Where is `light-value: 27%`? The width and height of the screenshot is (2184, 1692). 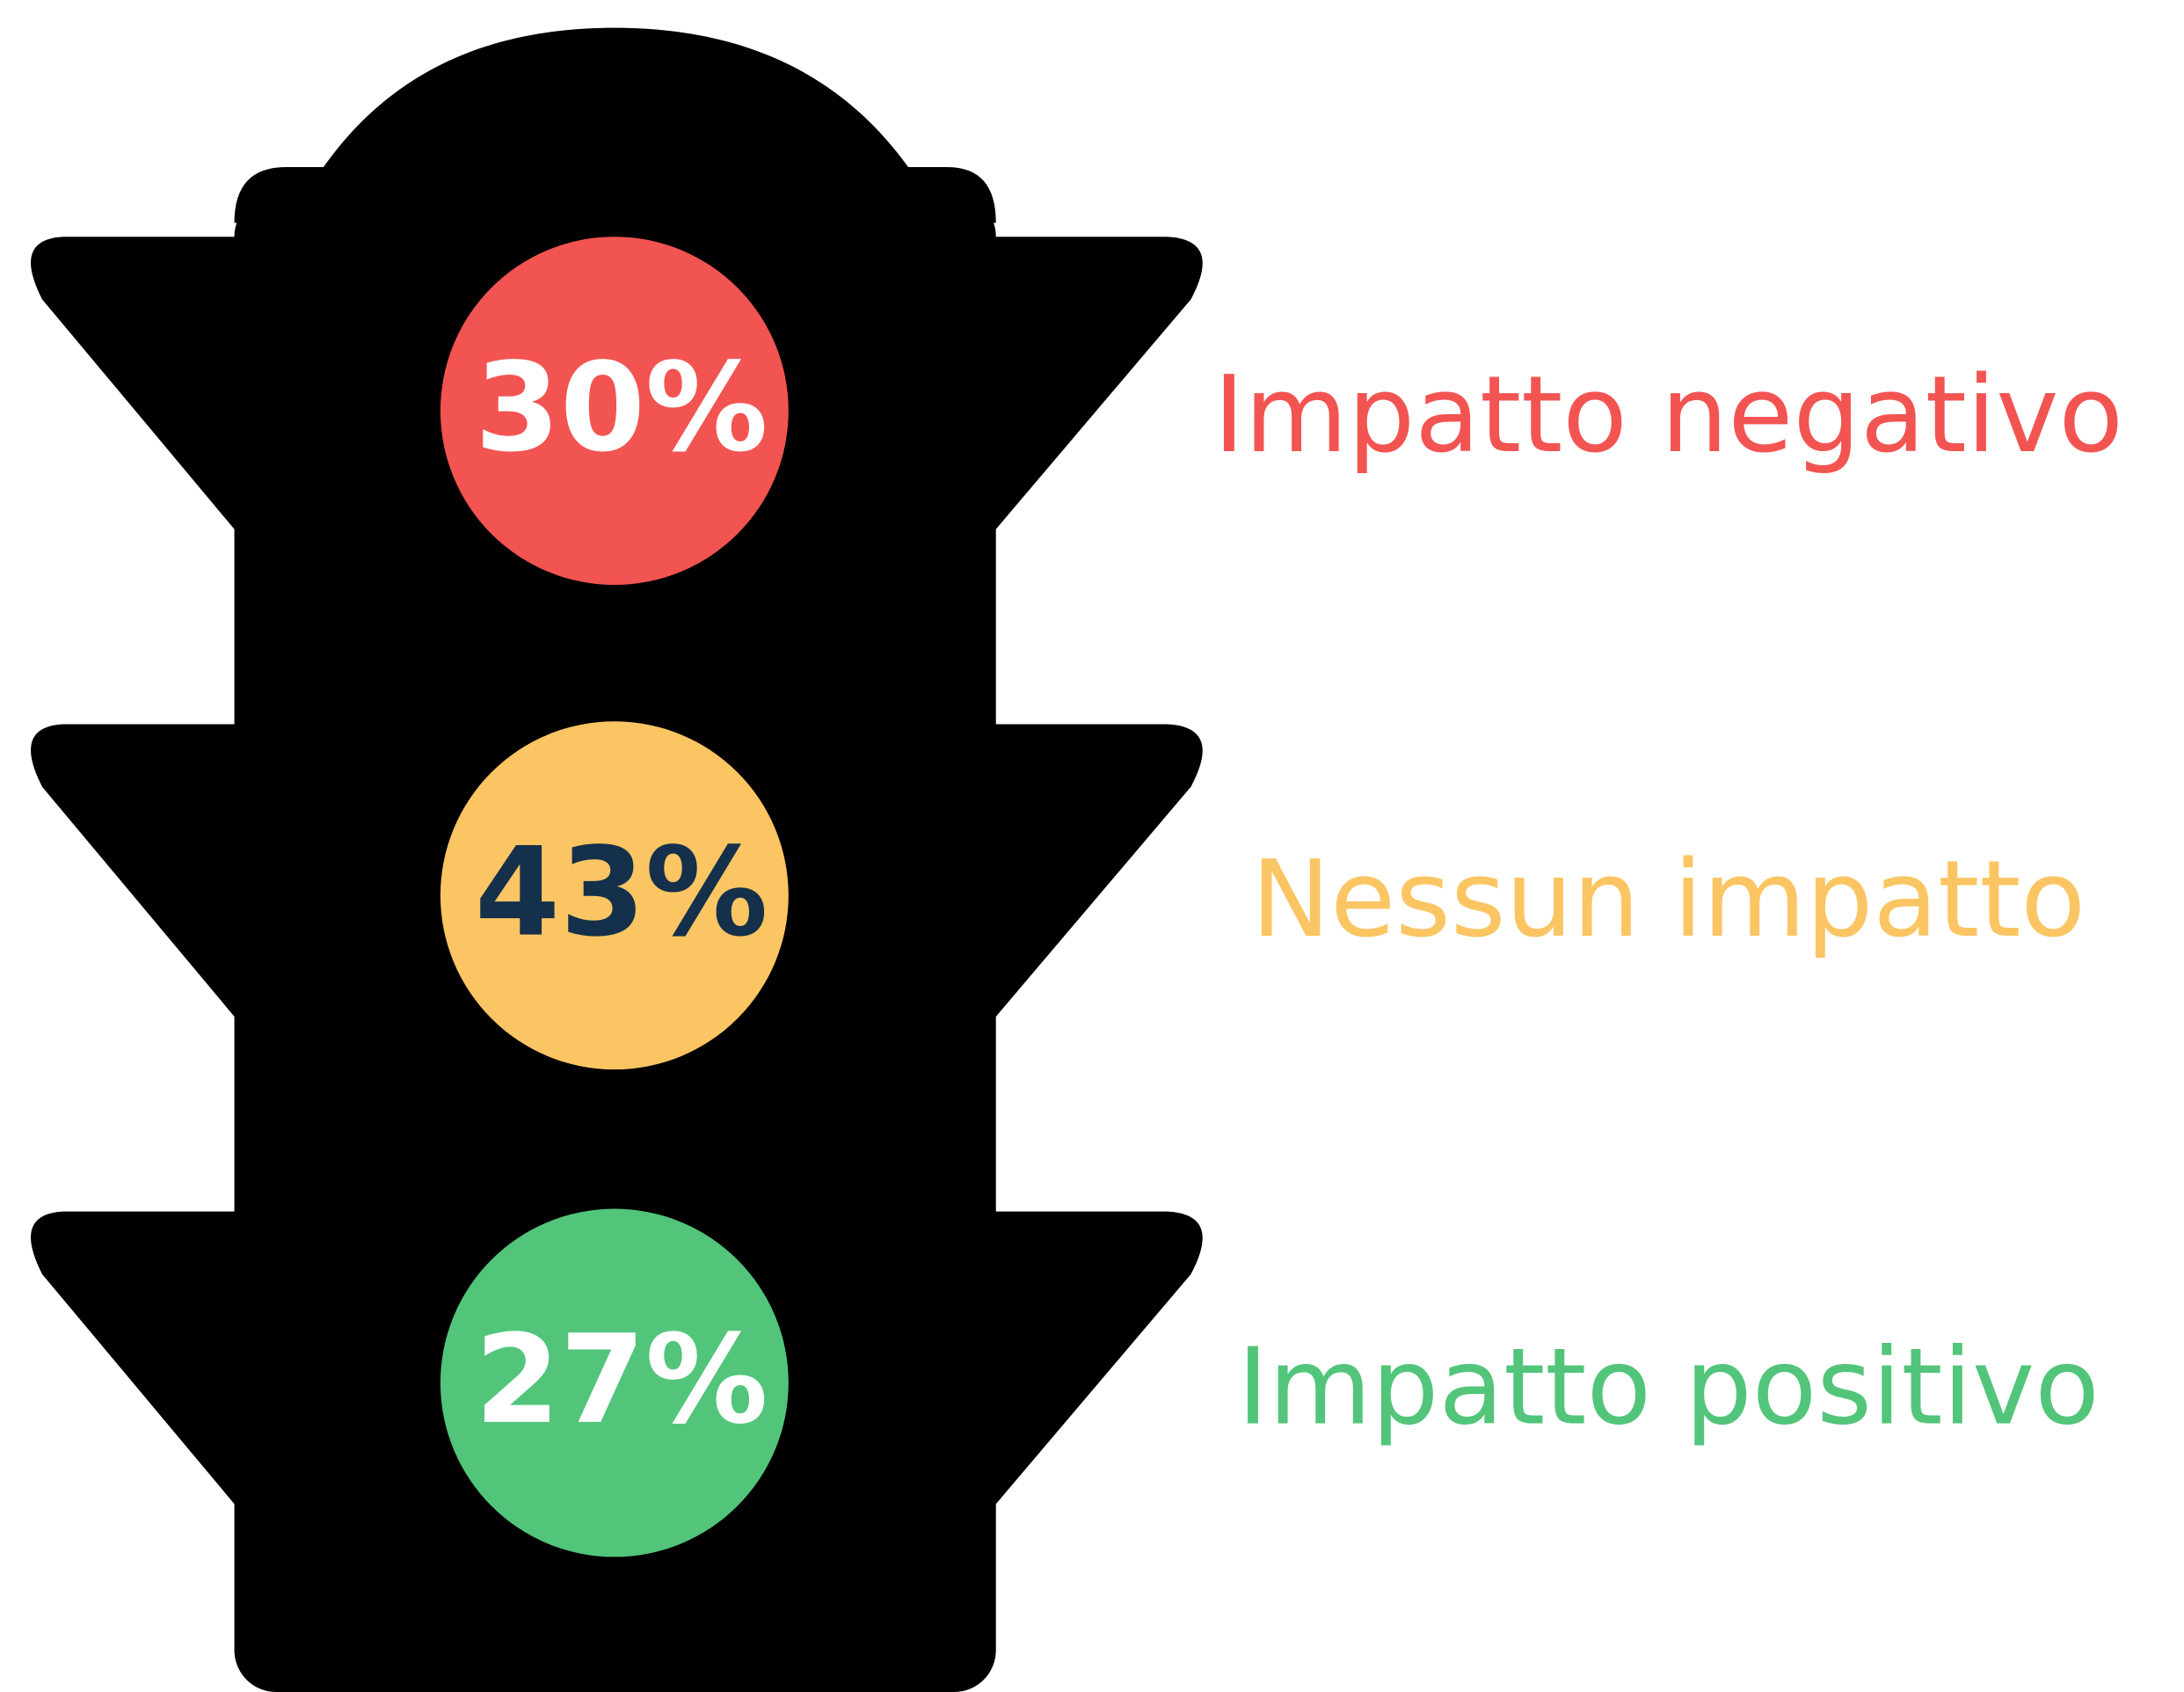 light-value: 27% is located at coordinates (621, 1380).